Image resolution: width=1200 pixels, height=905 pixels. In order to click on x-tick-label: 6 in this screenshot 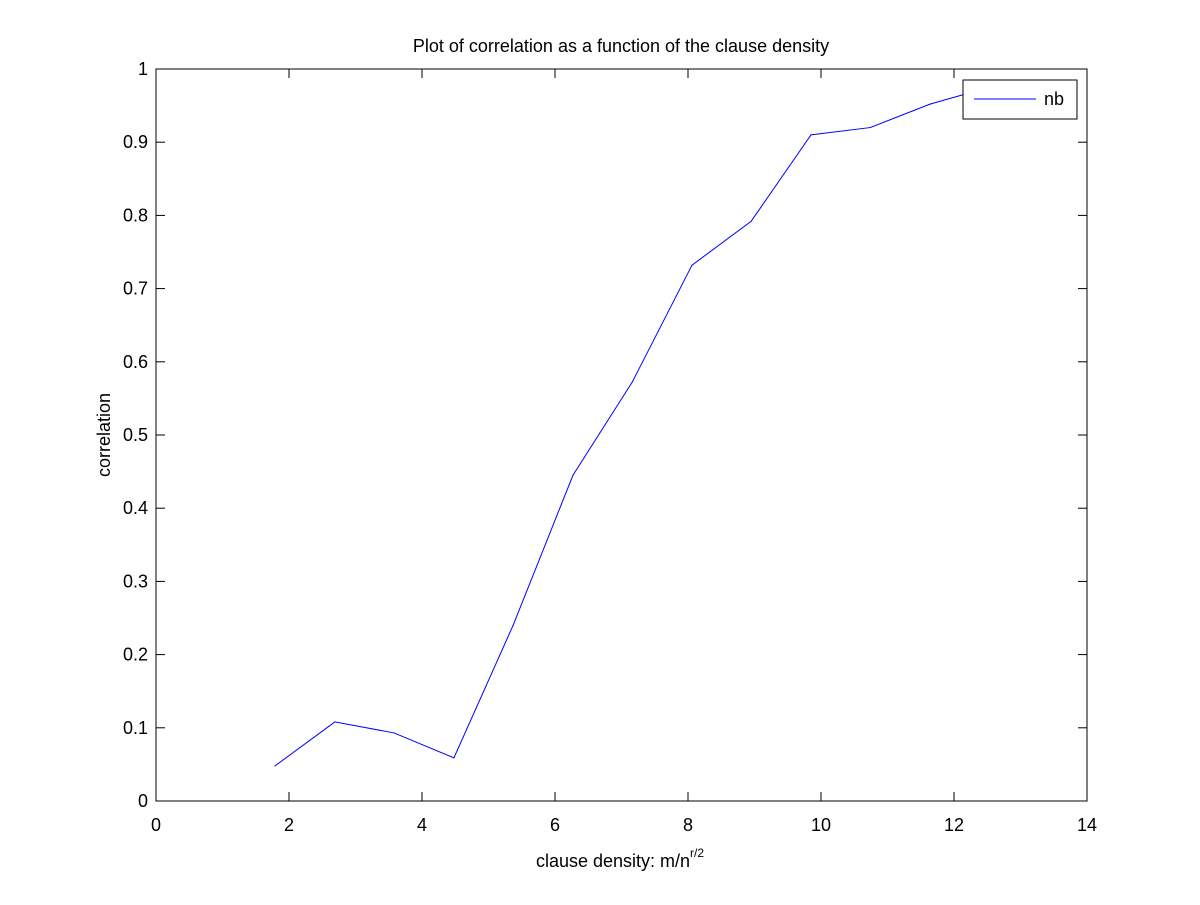, I will do `click(555, 825)`.